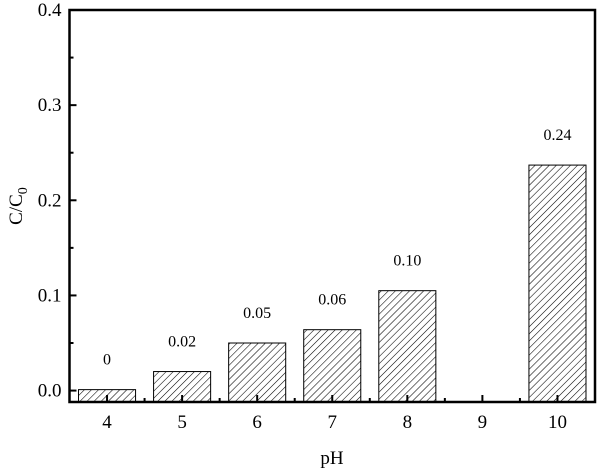  I want to click on y-tick-label: 0.0, so click(50, 391).